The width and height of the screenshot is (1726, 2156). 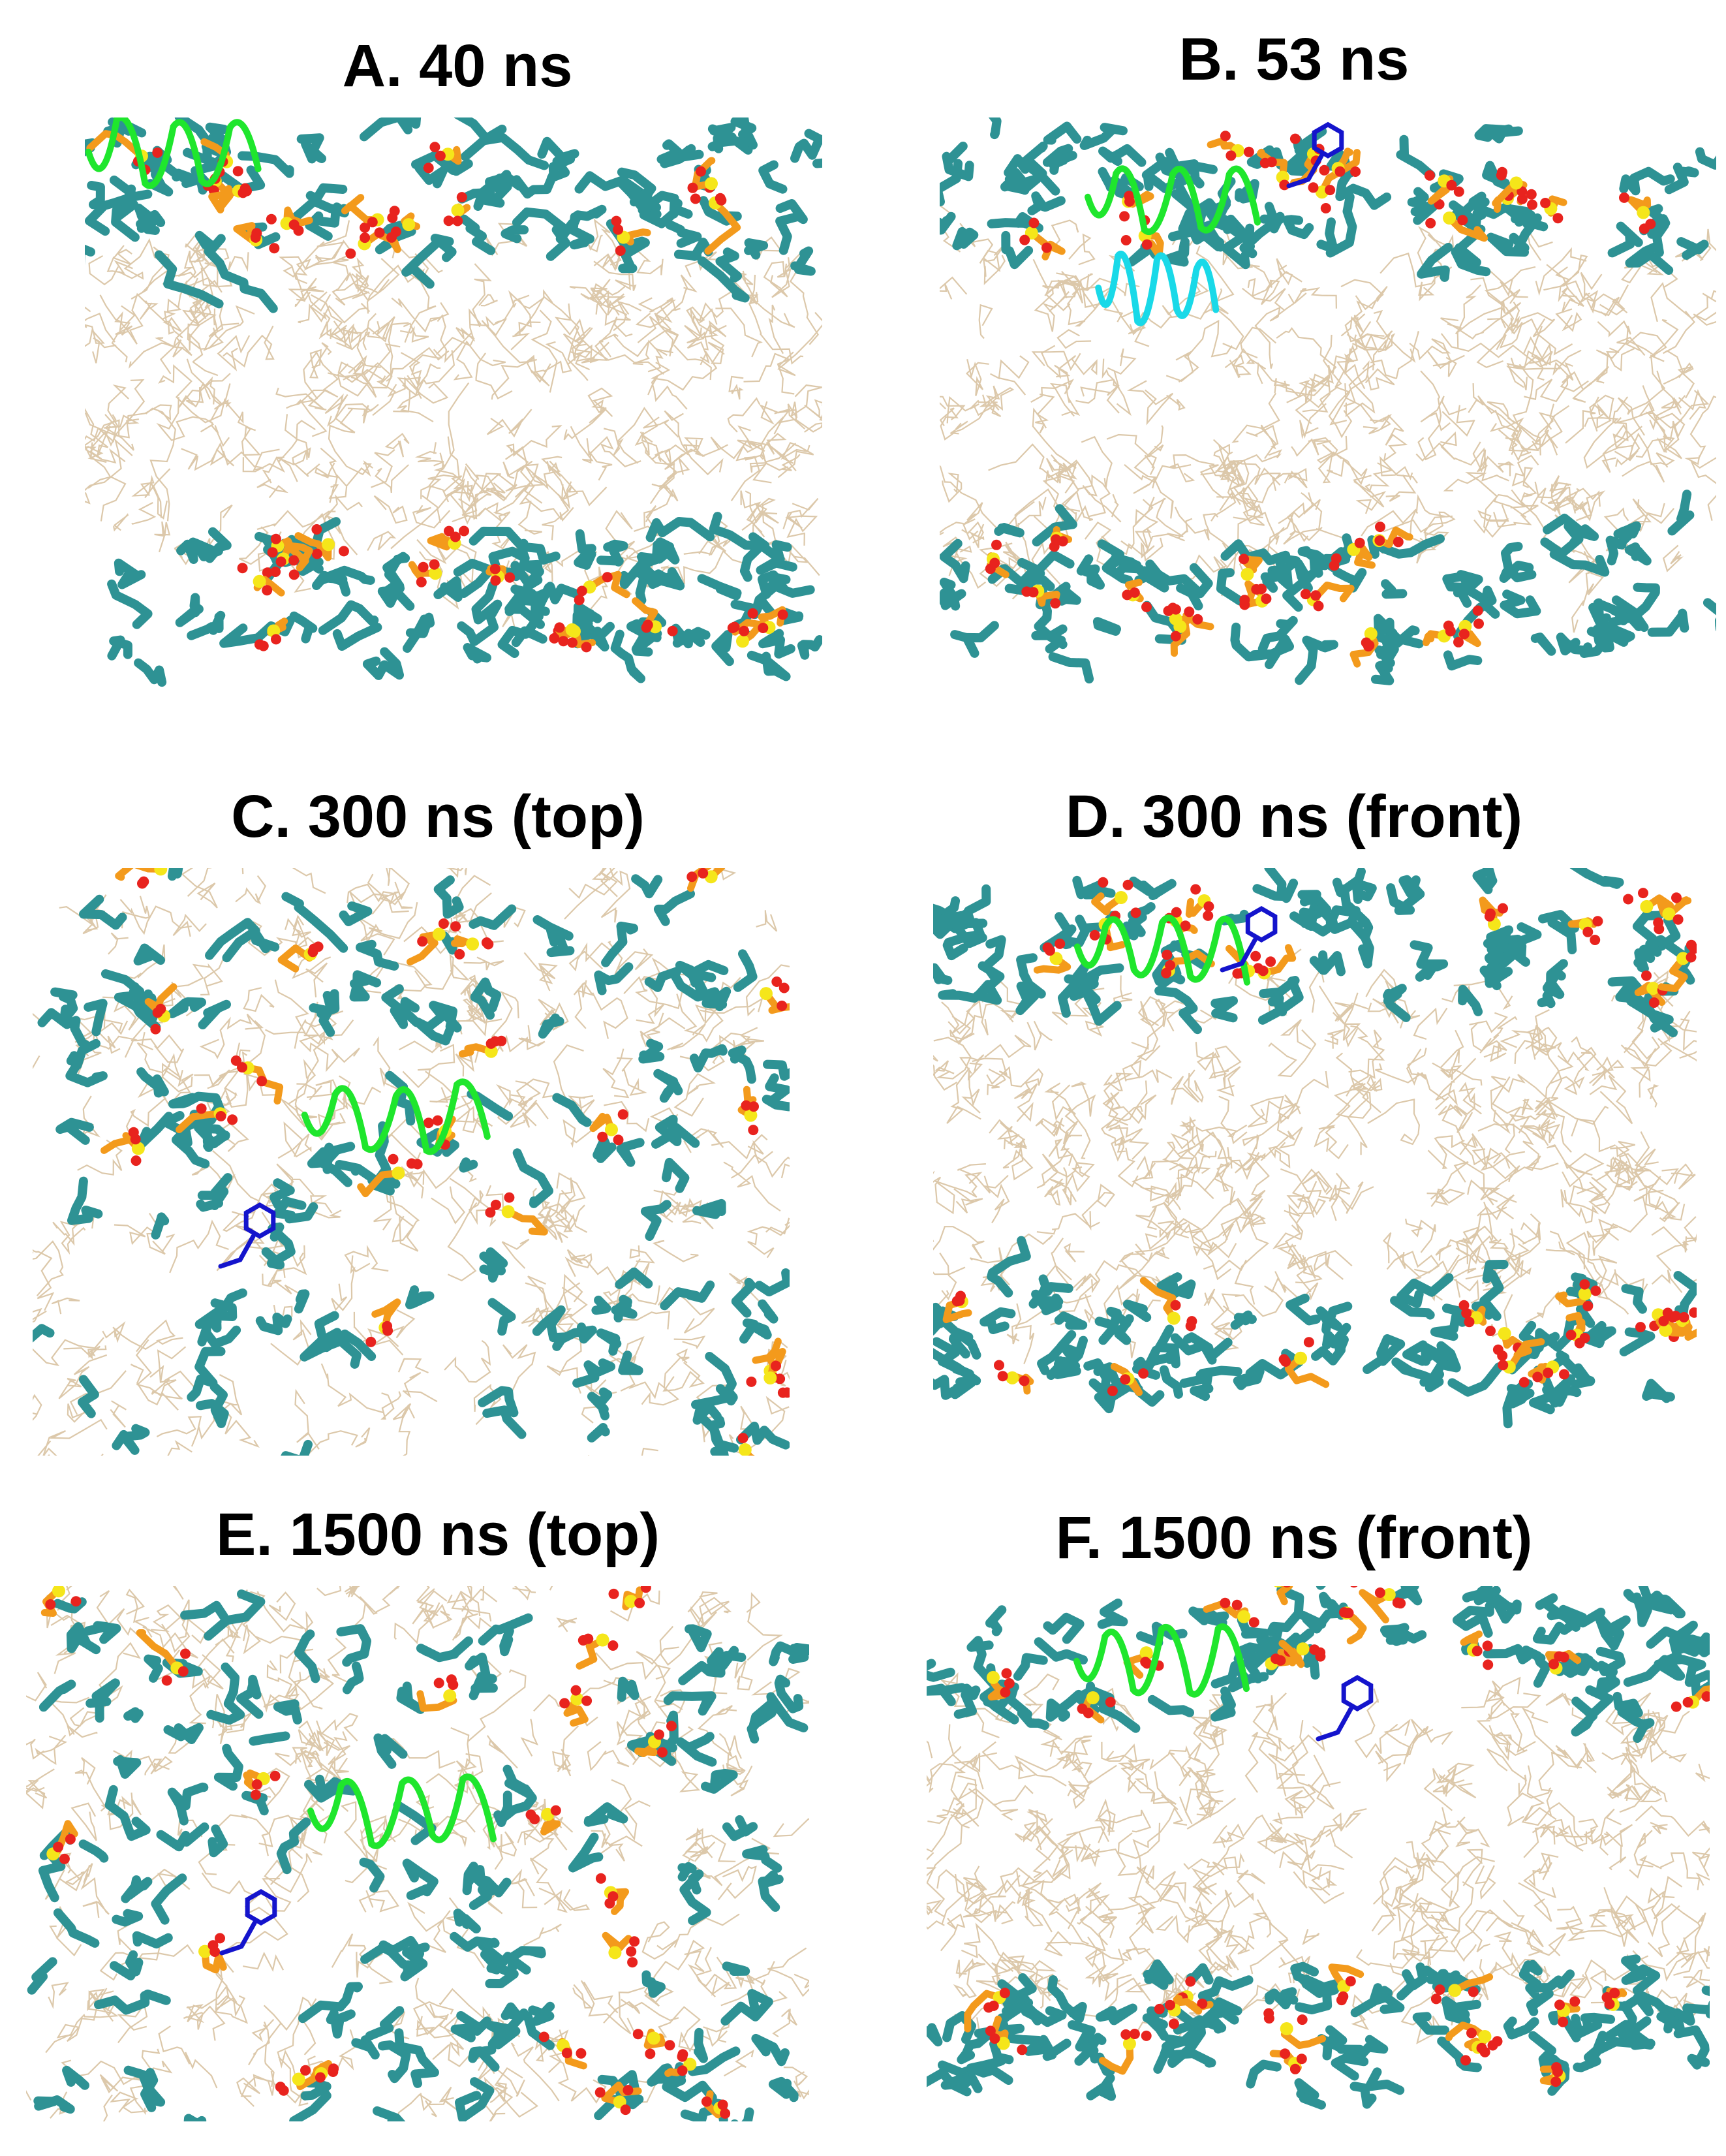 I want to click on panel-image-f, so click(x=1318, y=1848).